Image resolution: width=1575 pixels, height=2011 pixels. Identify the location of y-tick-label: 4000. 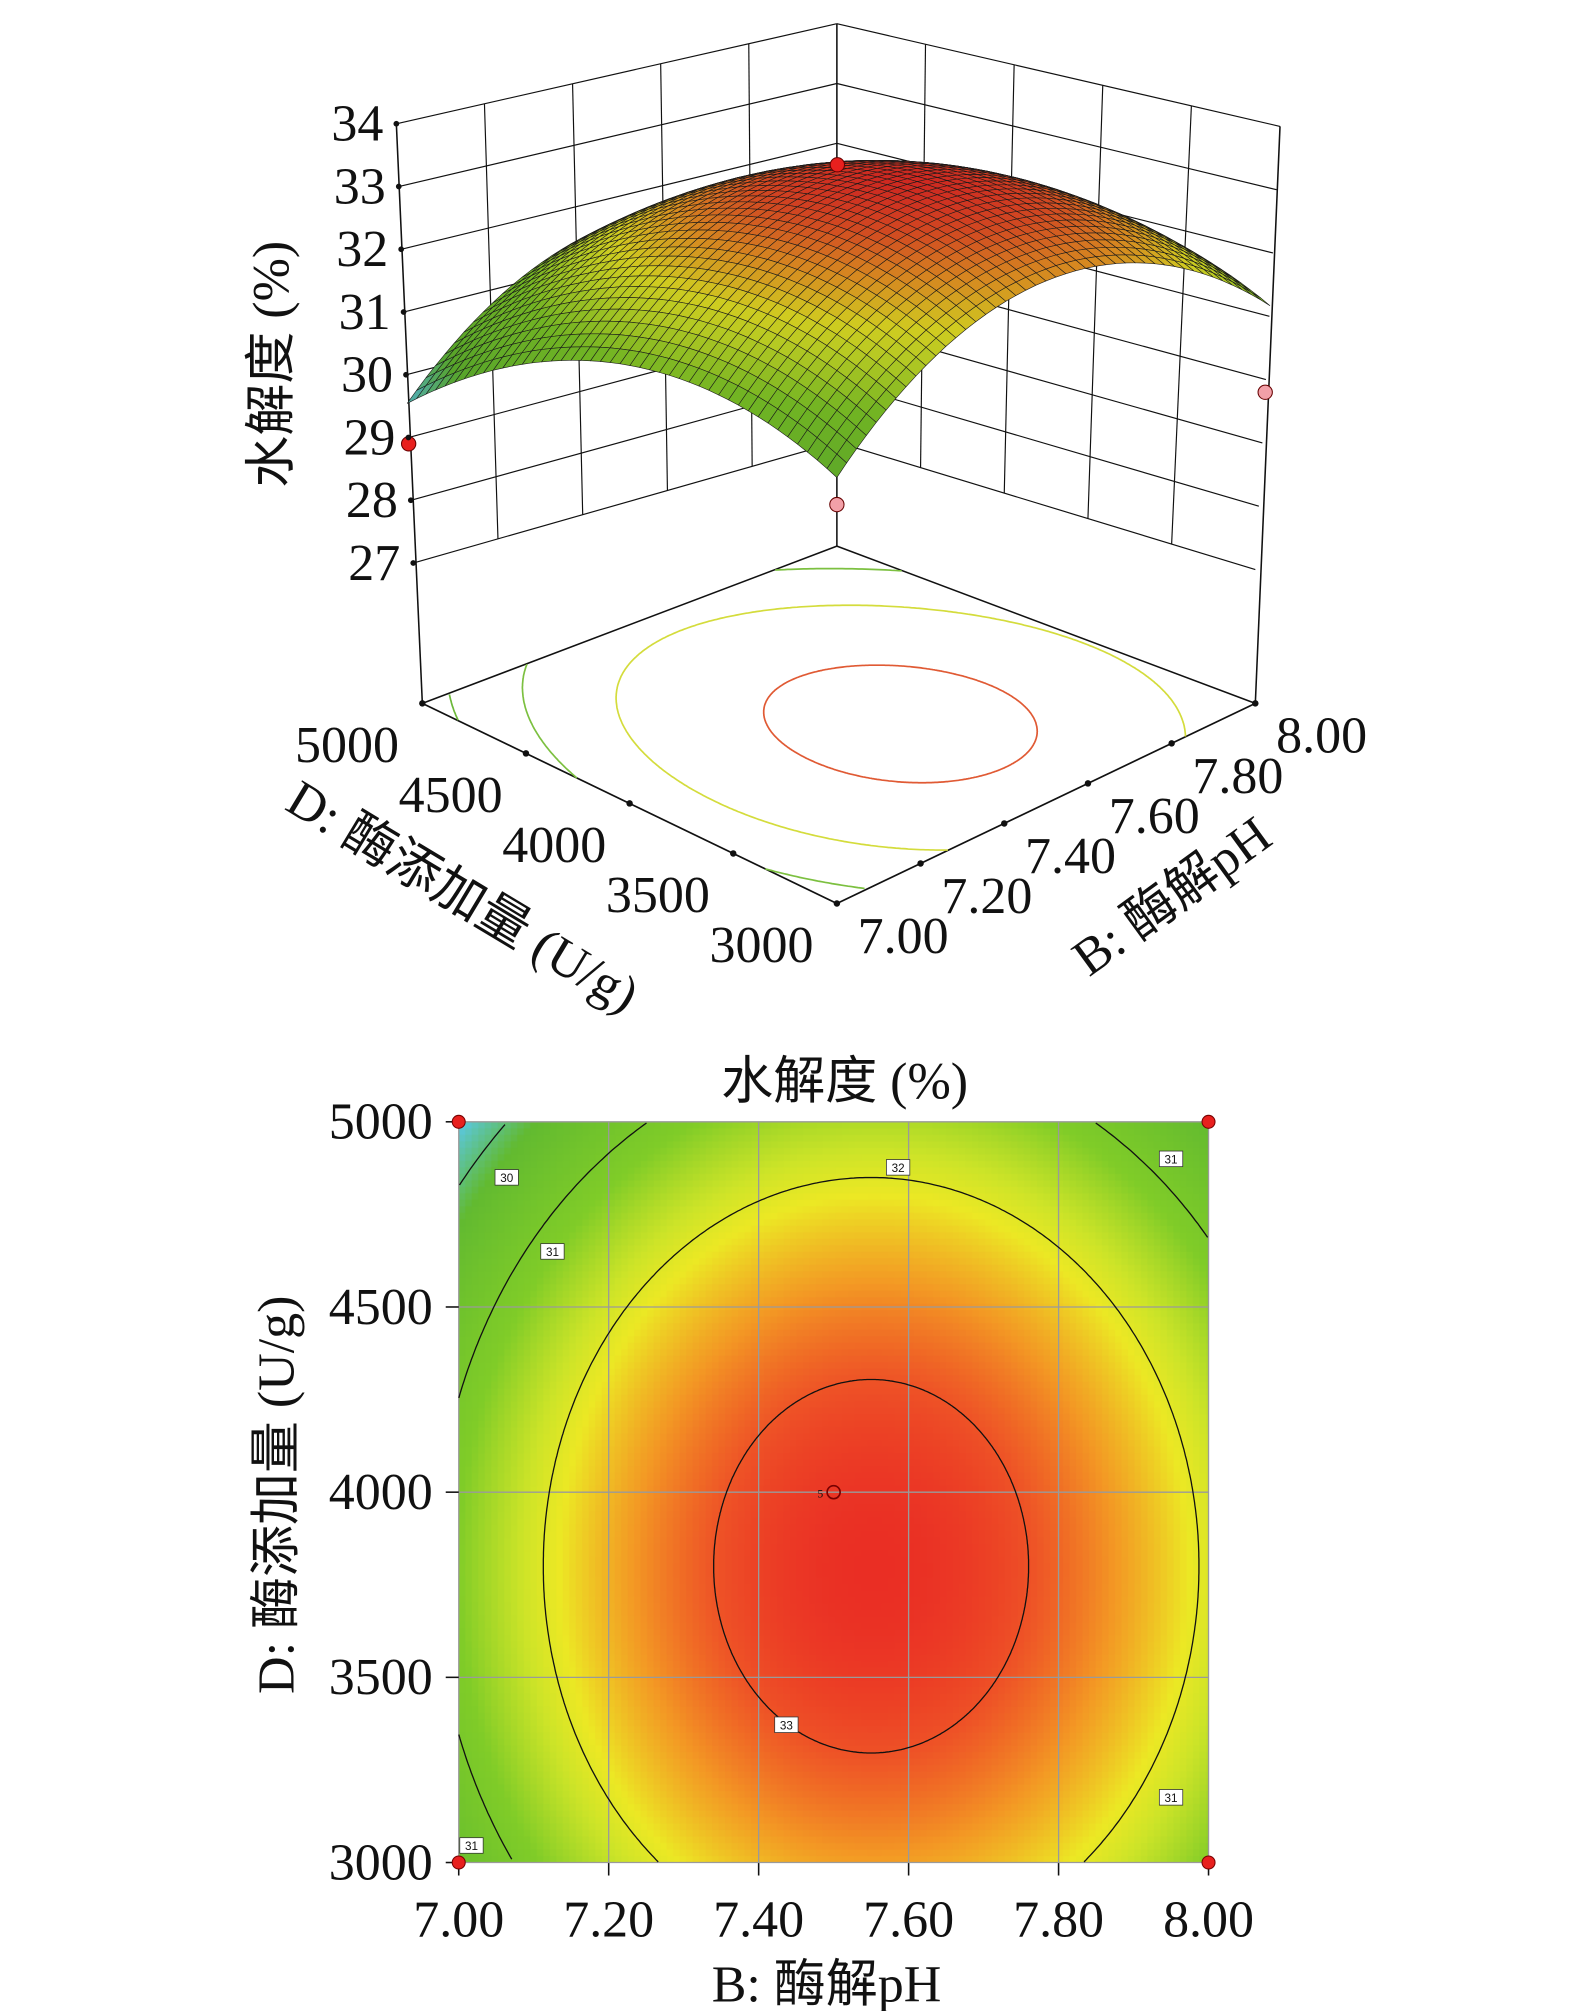
(381, 1492).